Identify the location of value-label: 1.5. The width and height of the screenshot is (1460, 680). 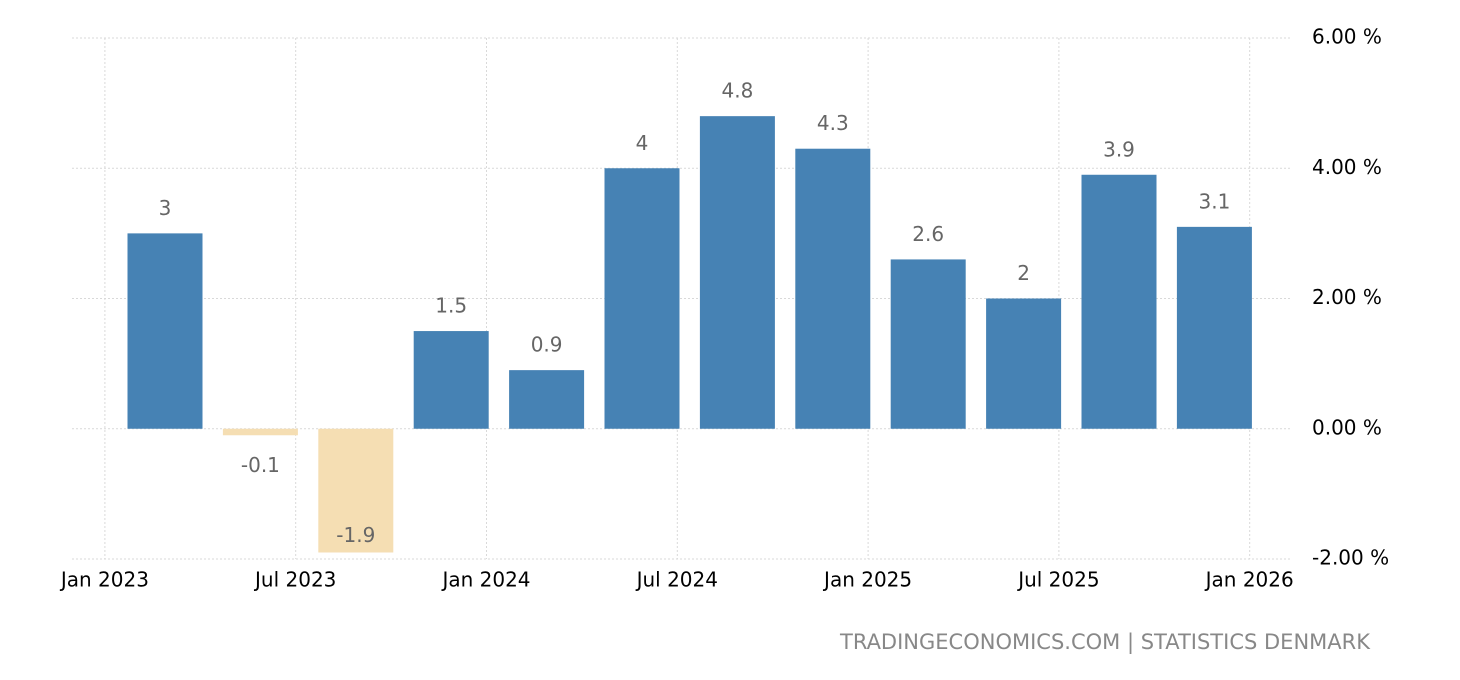
(451, 306).